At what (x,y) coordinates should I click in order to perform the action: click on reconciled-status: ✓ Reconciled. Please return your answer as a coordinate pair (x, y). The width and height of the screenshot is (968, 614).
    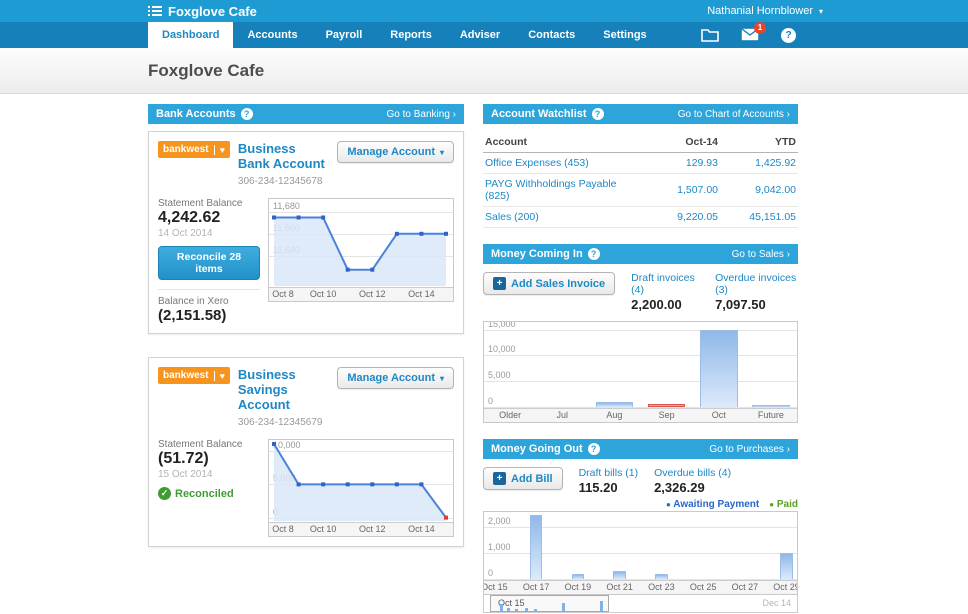
    Looking at the image, I should click on (209, 493).